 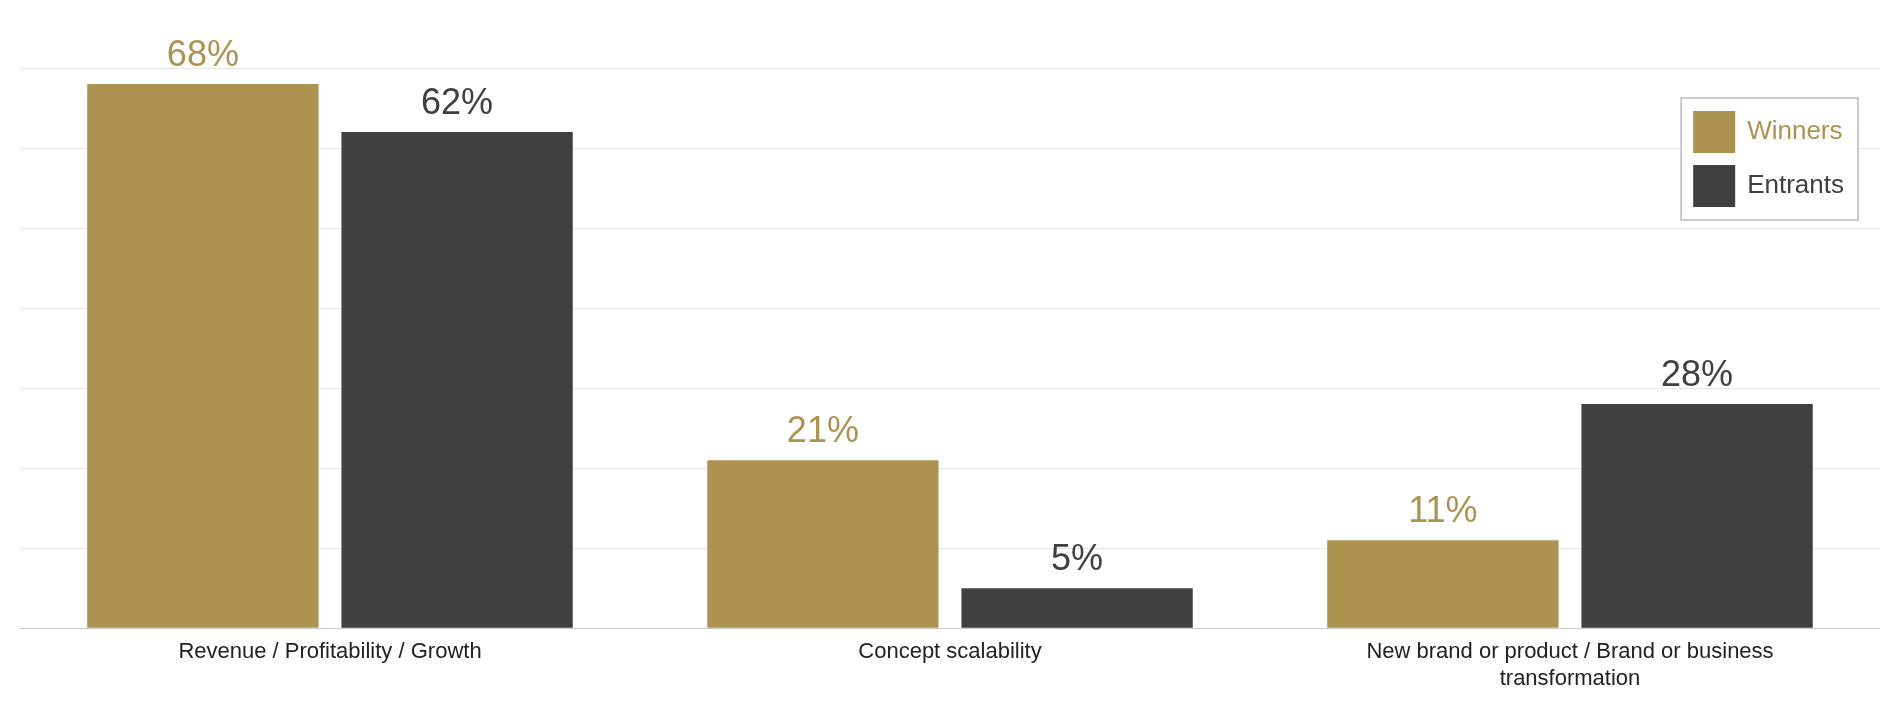 I want to click on data-label: 21%, so click(x=822, y=430).